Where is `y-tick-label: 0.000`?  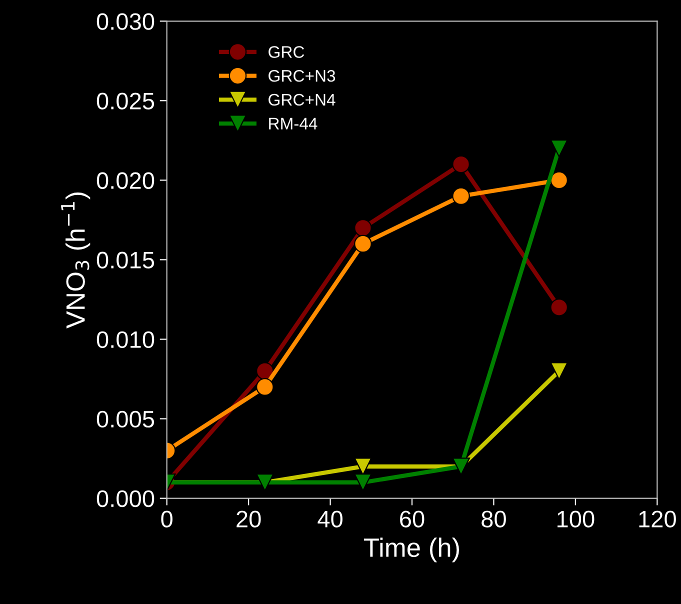
y-tick-label: 0.000 is located at coordinates (125, 499).